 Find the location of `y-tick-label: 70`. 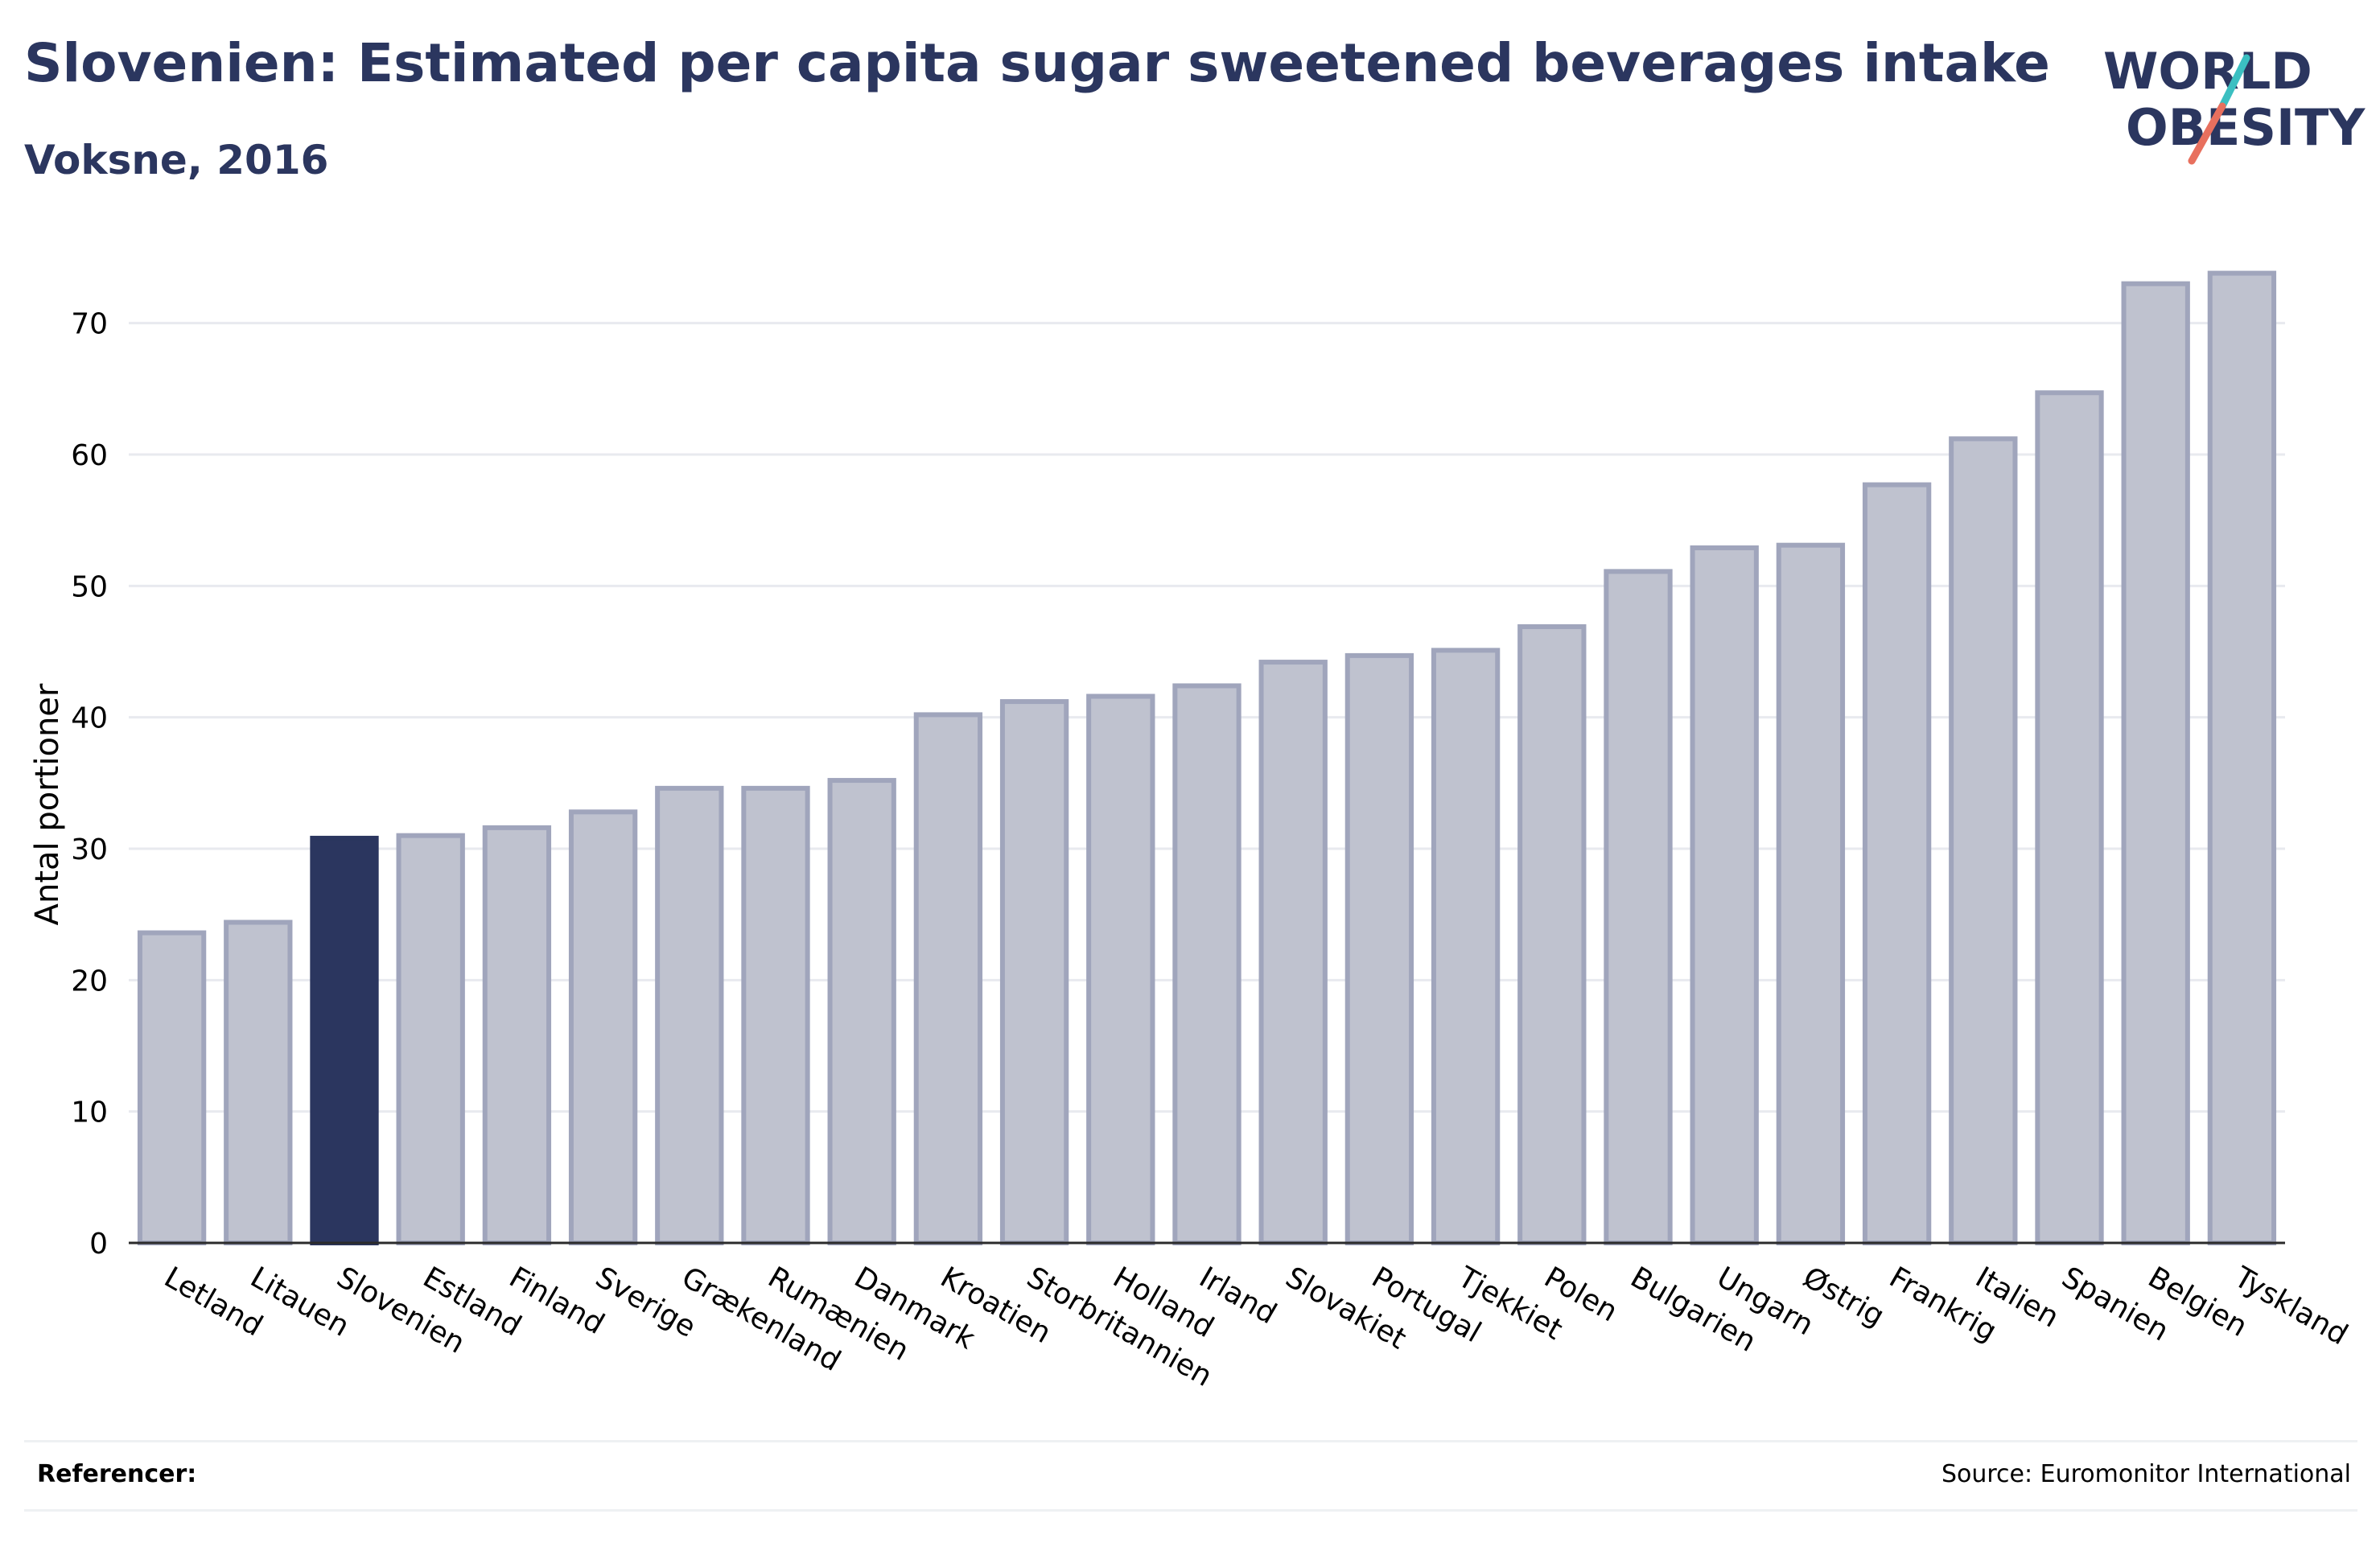

y-tick-label: 70 is located at coordinates (90, 324).